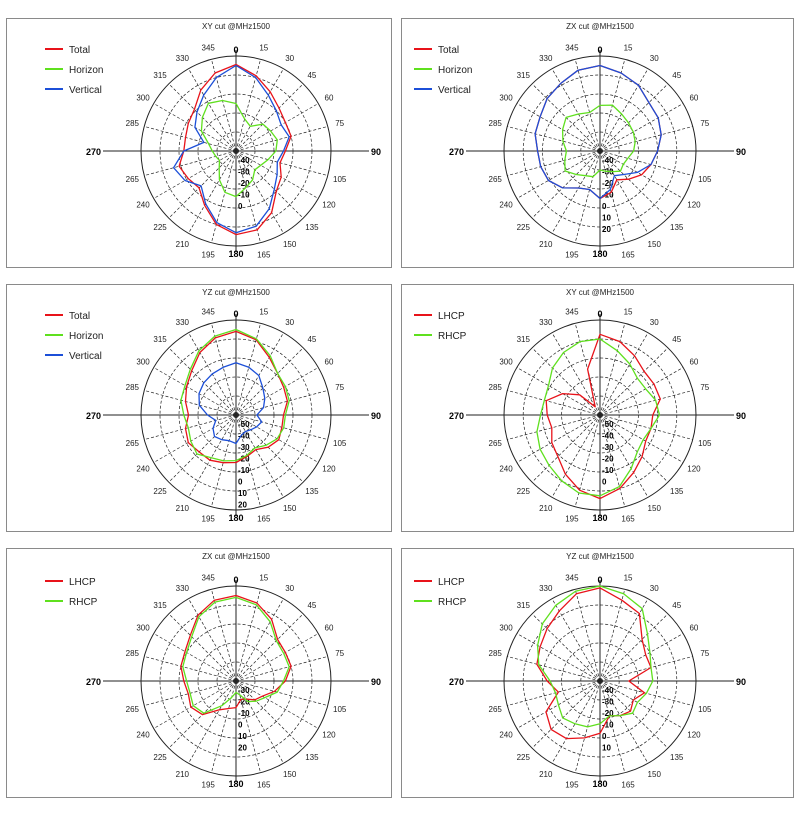 Image resolution: width=800 pixels, height=816 pixels. Describe the element at coordinates (290, 774) in the screenshot. I see `chart5-angle-label: 150` at that location.